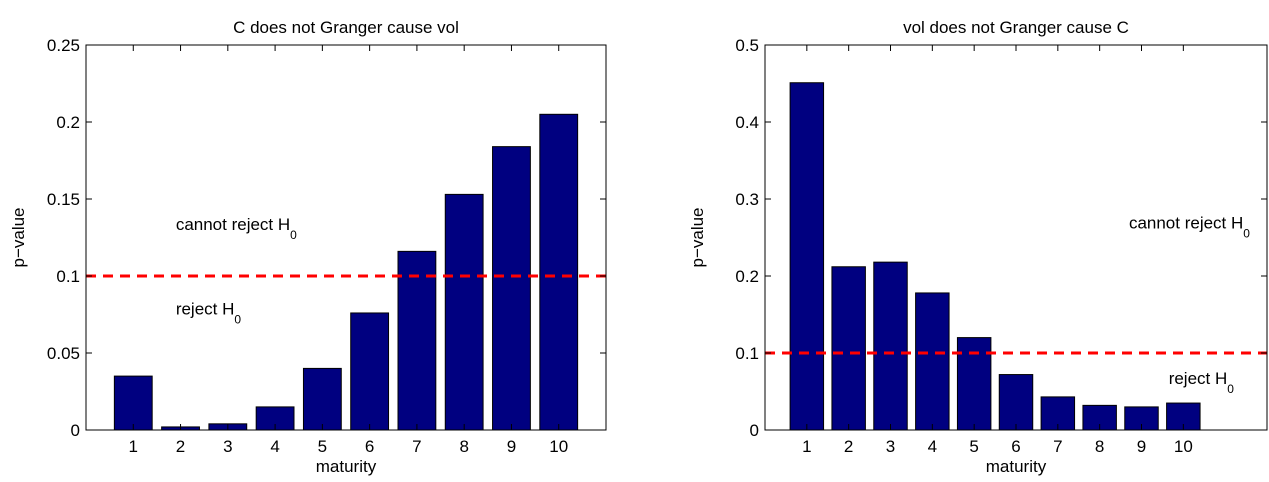 The height and width of the screenshot is (482, 1269). What do you see at coordinates (747, 45) in the screenshot?
I see `ytick-label: 0.5` at bounding box center [747, 45].